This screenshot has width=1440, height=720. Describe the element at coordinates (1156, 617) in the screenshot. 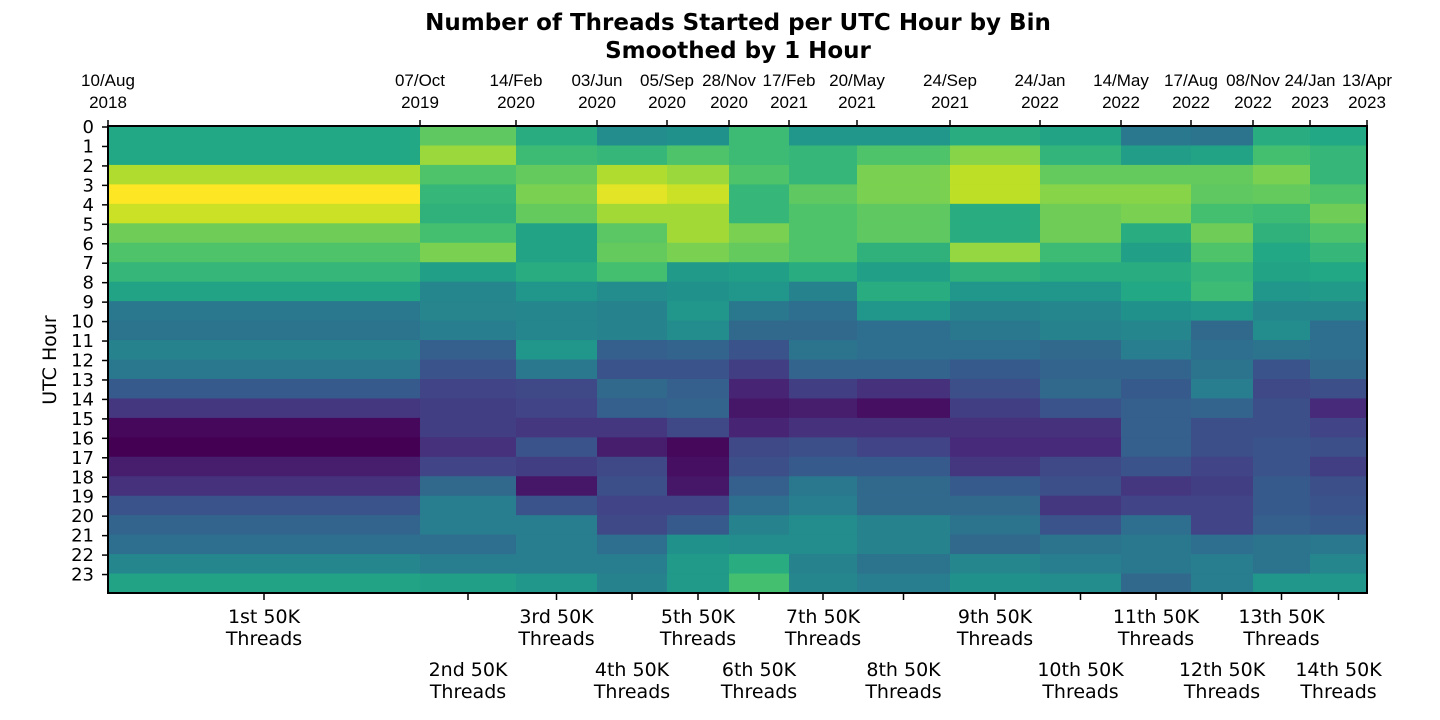

I see `bin-label-line1: 11th 50K` at that location.